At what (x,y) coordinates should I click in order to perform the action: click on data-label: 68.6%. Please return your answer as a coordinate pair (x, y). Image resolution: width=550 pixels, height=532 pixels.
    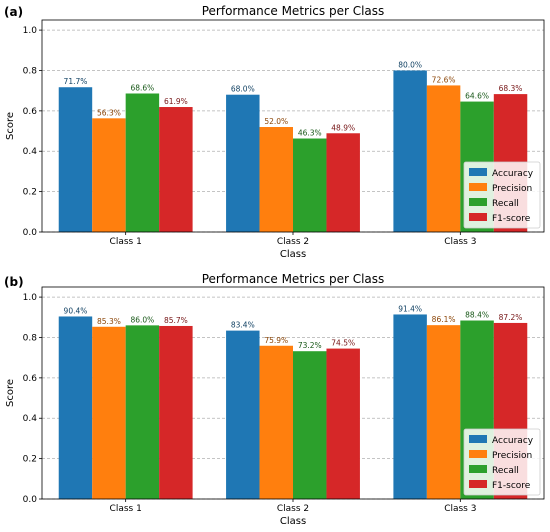
    Looking at the image, I should click on (142, 87).